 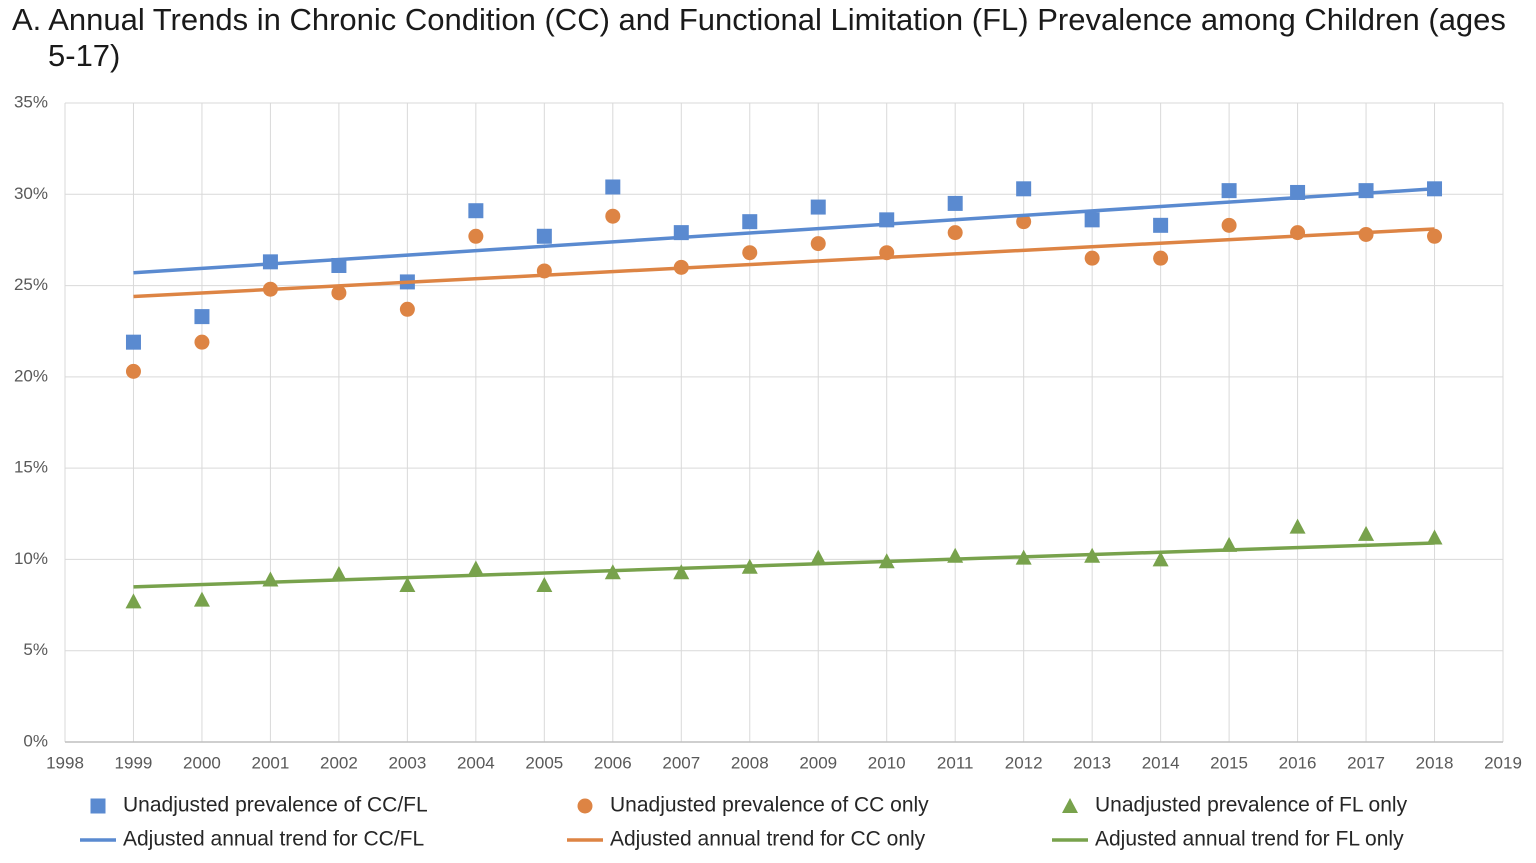 What do you see at coordinates (31, 101) in the screenshot?
I see `y-tick-label: 35%` at bounding box center [31, 101].